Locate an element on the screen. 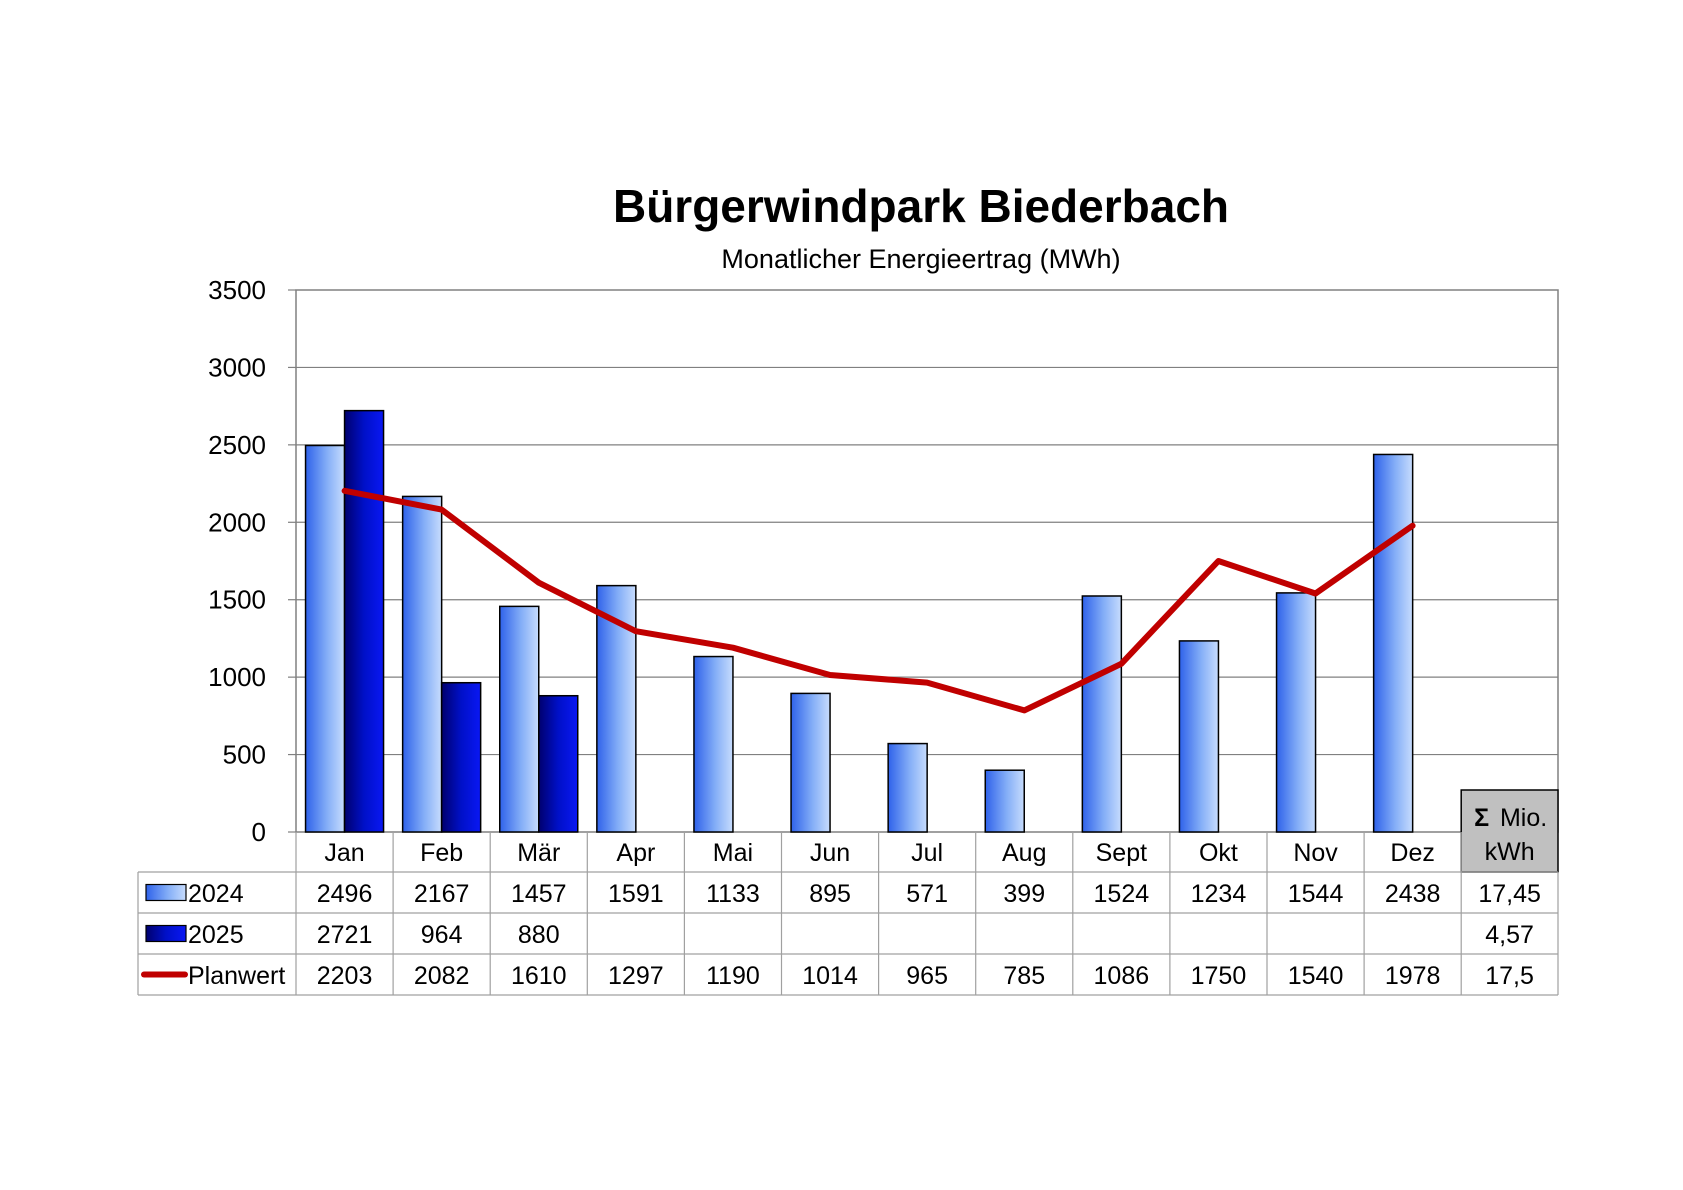 The width and height of the screenshot is (1683, 1190). data-cell: 2082 is located at coordinates (442, 976).